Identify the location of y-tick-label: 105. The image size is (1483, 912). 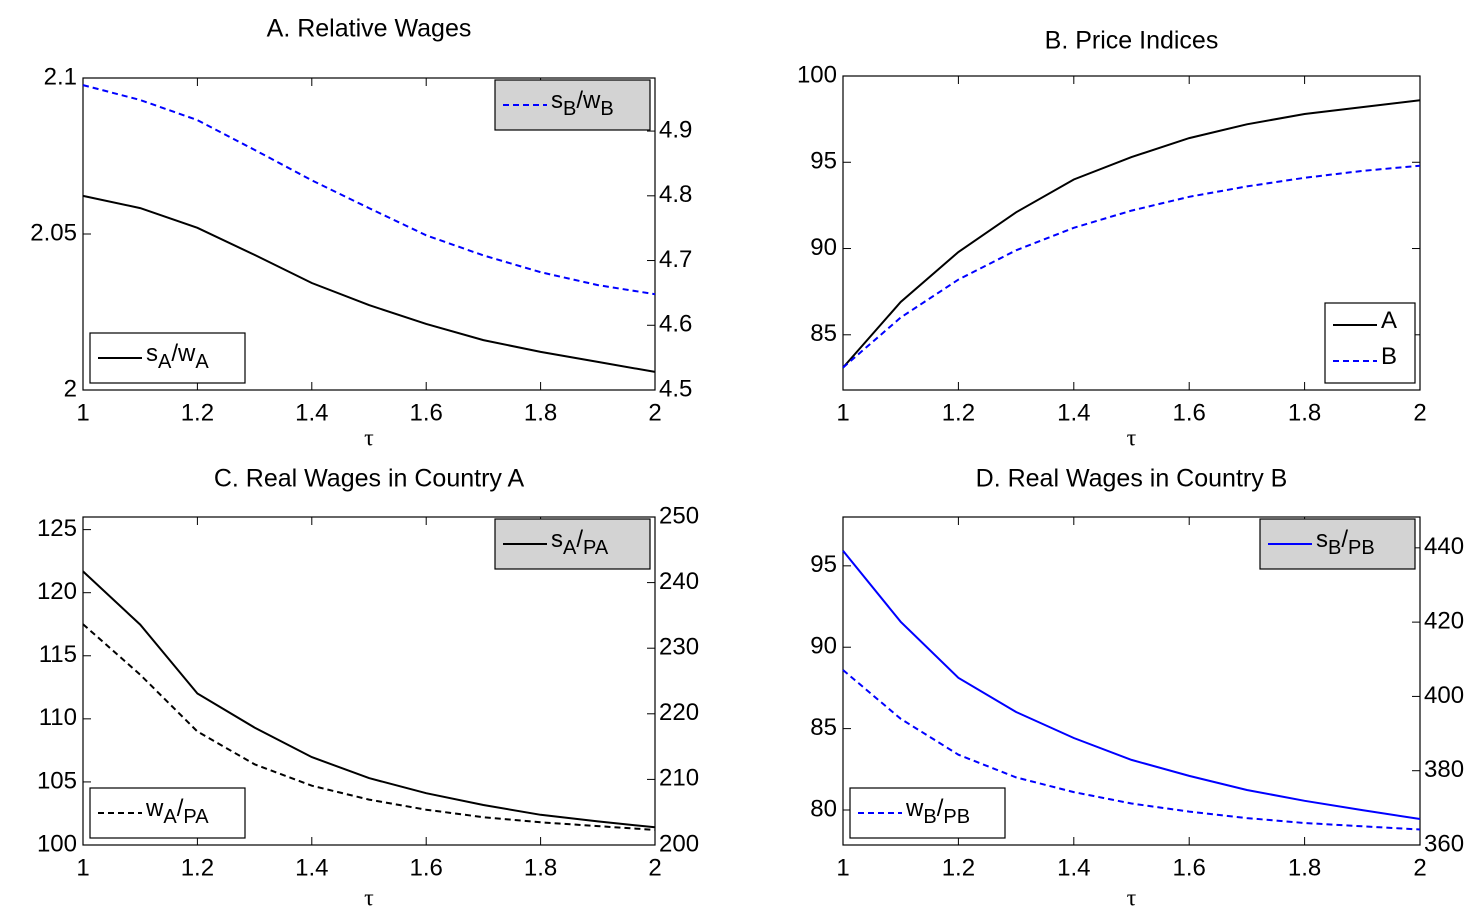
(57, 780).